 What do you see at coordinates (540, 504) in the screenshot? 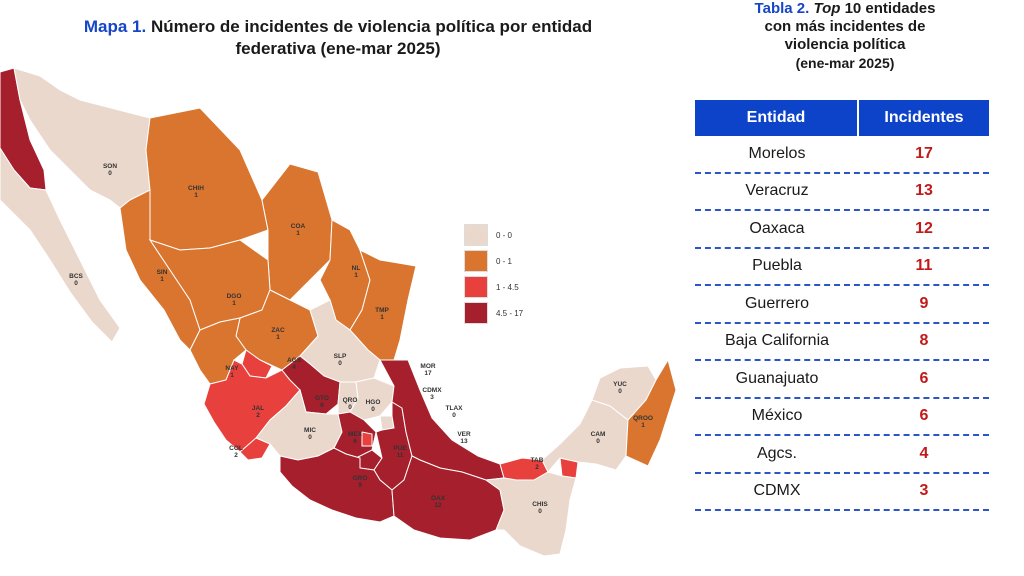
I see `state-label-chis: CHIS` at bounding box center [540, 504].